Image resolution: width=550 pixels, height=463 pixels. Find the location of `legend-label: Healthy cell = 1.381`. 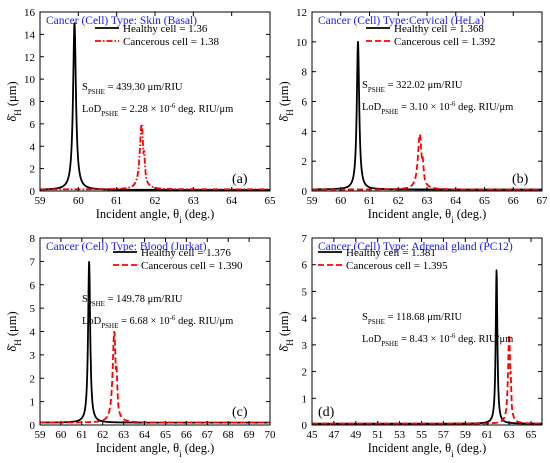

legend-label: Healthy cell = 1.381 is located at coordinates (391, 253).